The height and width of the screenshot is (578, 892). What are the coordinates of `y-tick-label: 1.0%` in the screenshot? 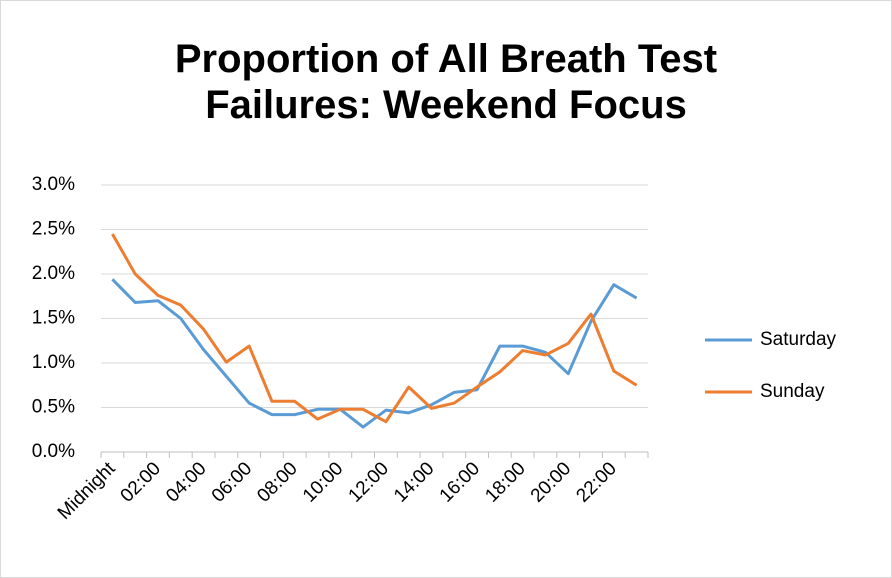 It's located at (53, 362).